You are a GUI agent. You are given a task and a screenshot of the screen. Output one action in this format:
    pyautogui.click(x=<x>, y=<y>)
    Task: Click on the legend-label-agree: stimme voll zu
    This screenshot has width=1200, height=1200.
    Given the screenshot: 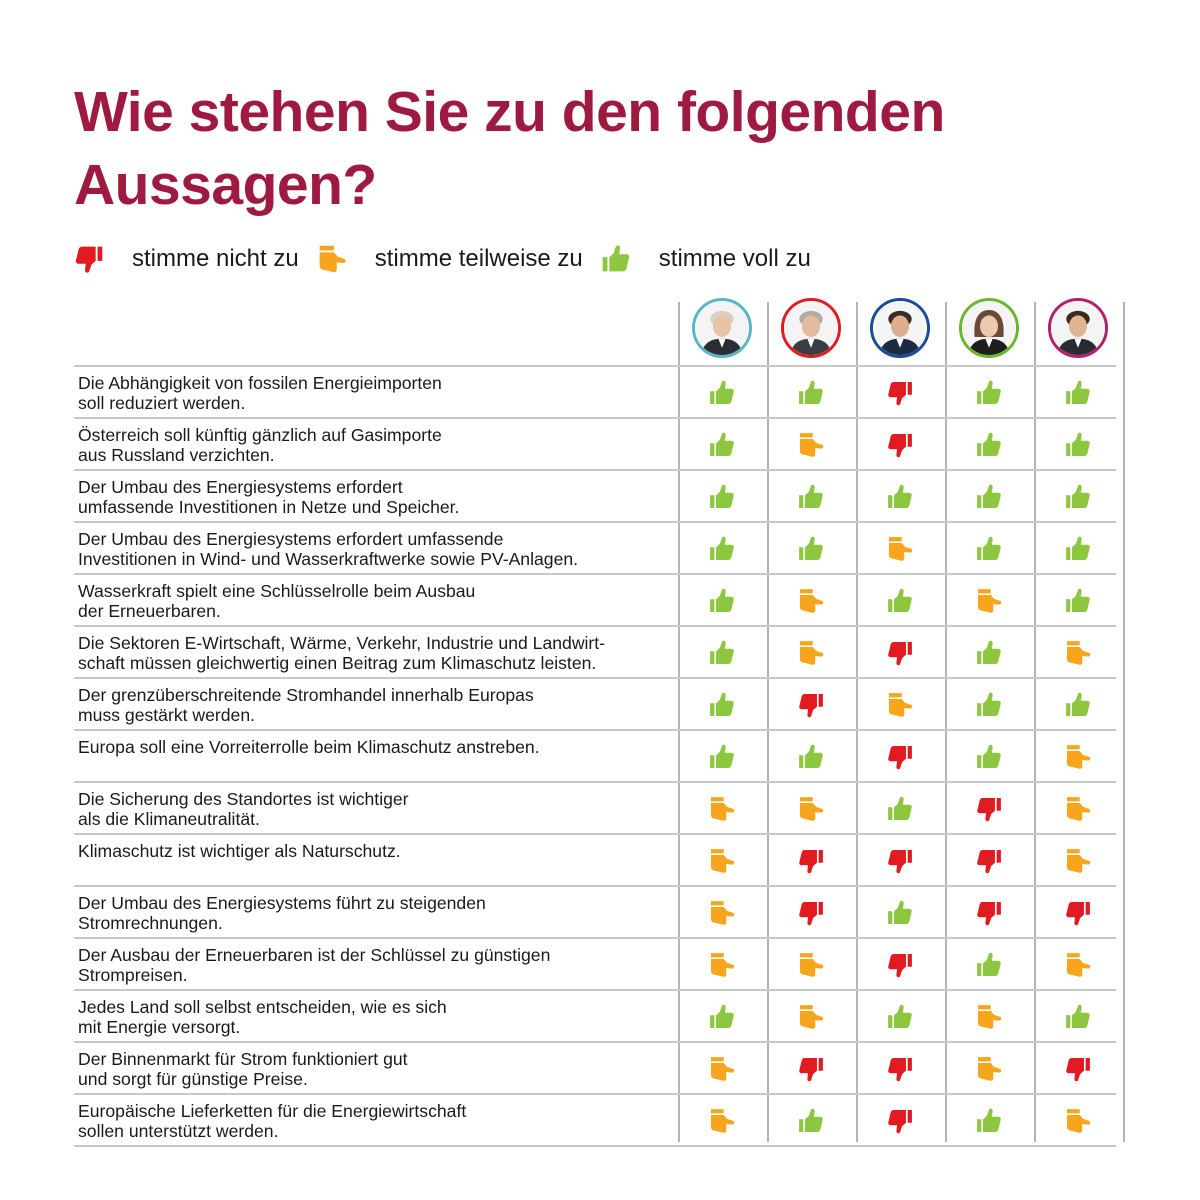 What is the action you would take?
    pyautogui.click(x=734, y=258)
    